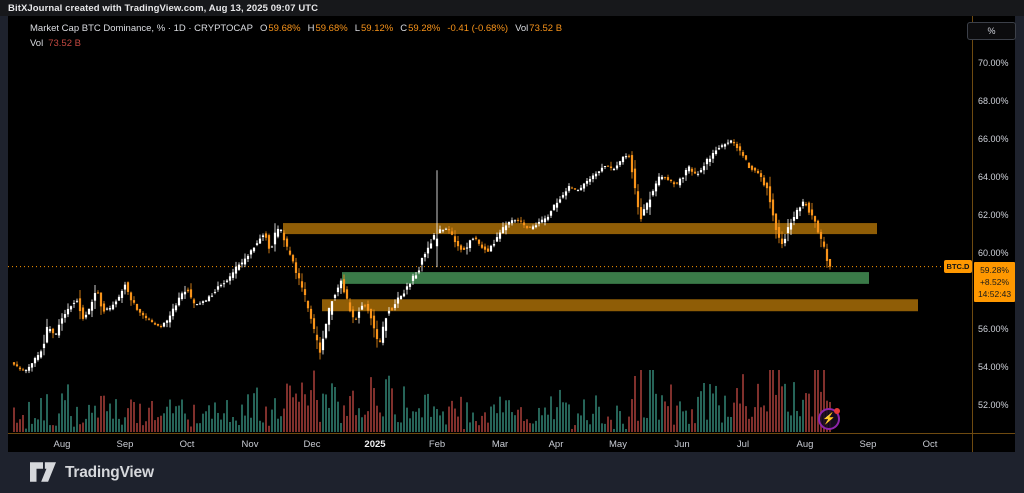  Describe the element at coordinates (327, 28) in the screenshot. I see `ohlc-pair: H 59.68%` at that location.